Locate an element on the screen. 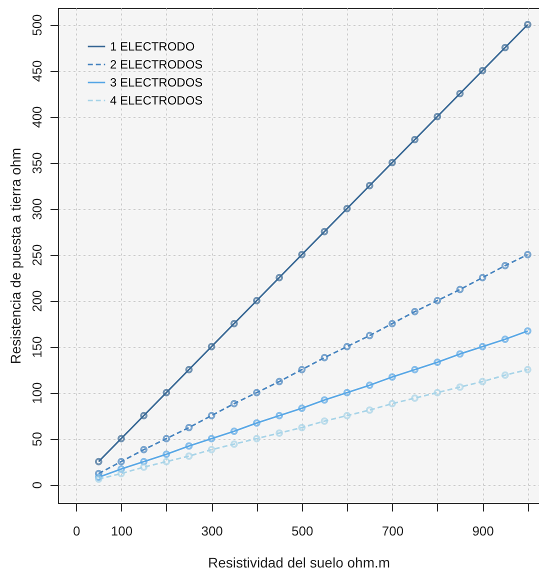  x-tick-label: 100 is located at coordinates (121, 531).